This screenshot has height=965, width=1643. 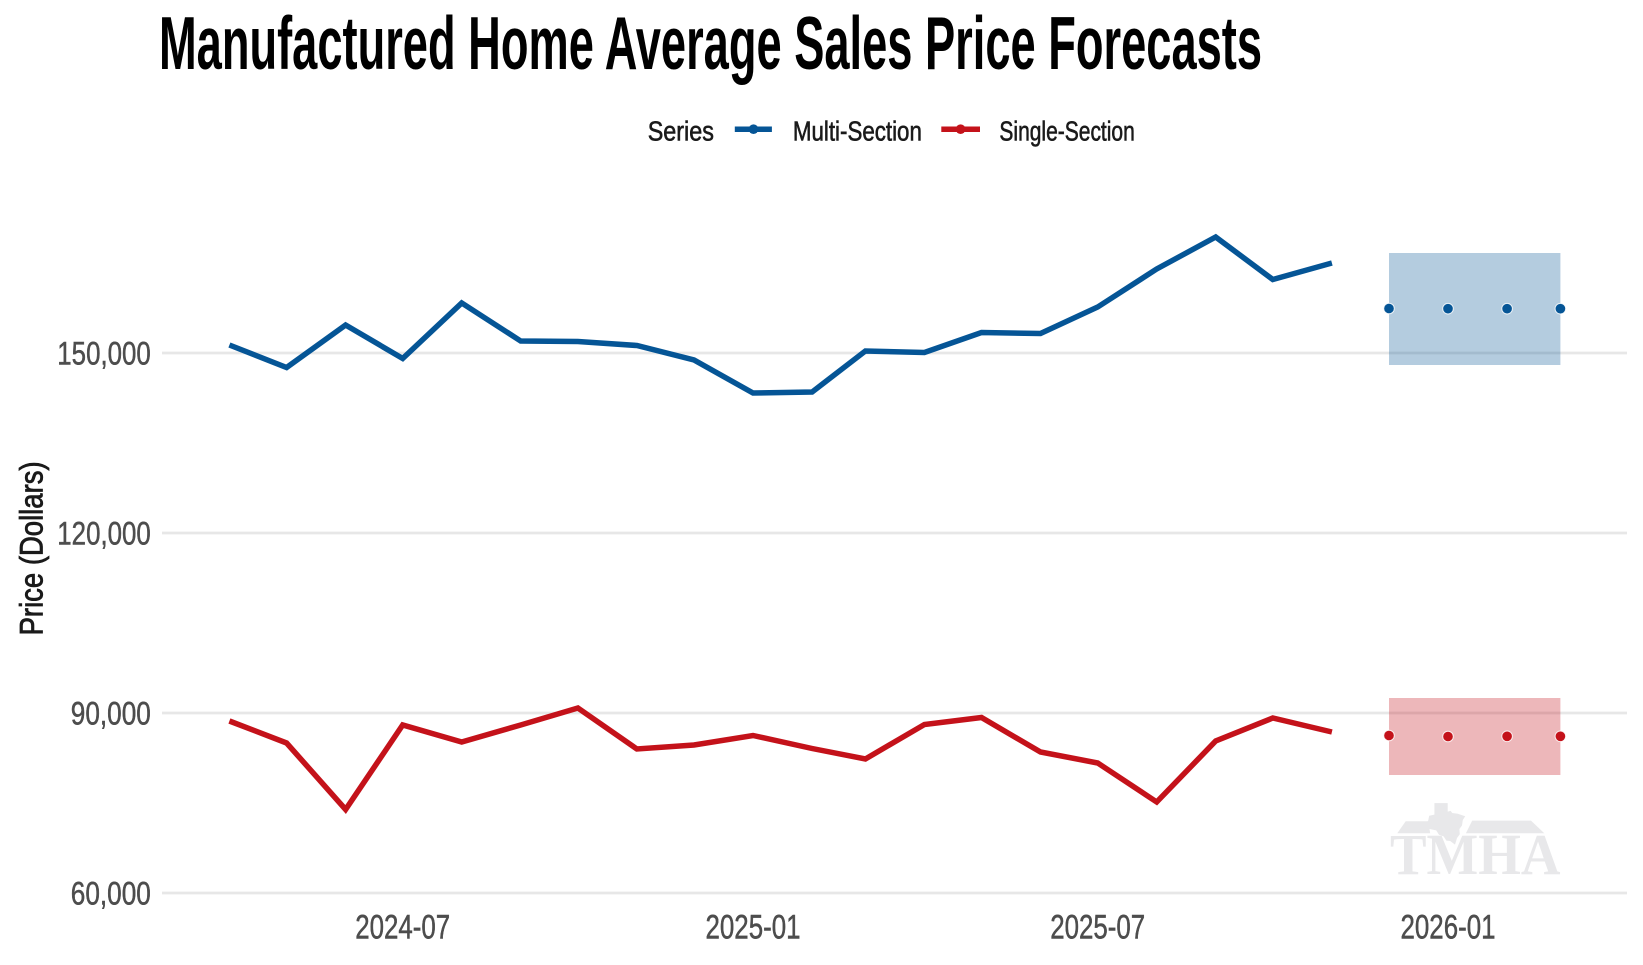 What do you see at coordinates (104, 353) in the screenshot?
I see `svg-text: 150,000` at bounding box center [104, 353].